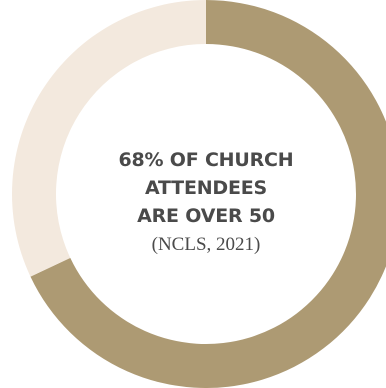  Describe the element at coordinates (206, 244) in the screenshot. I see `source-citation: (NCLS, 2021)` at that location.